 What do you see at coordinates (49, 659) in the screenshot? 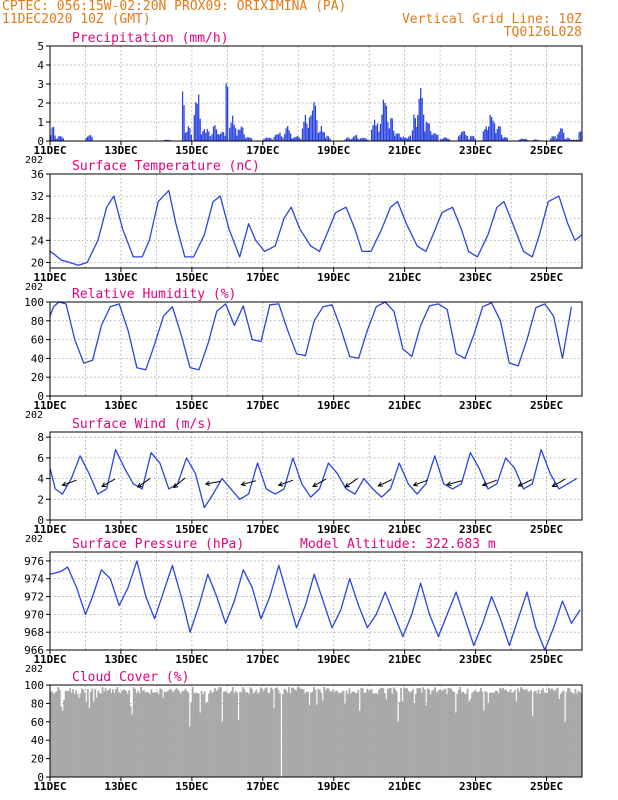
I see `x-tick-label: 11DEC` at bounding box center [49, 659].